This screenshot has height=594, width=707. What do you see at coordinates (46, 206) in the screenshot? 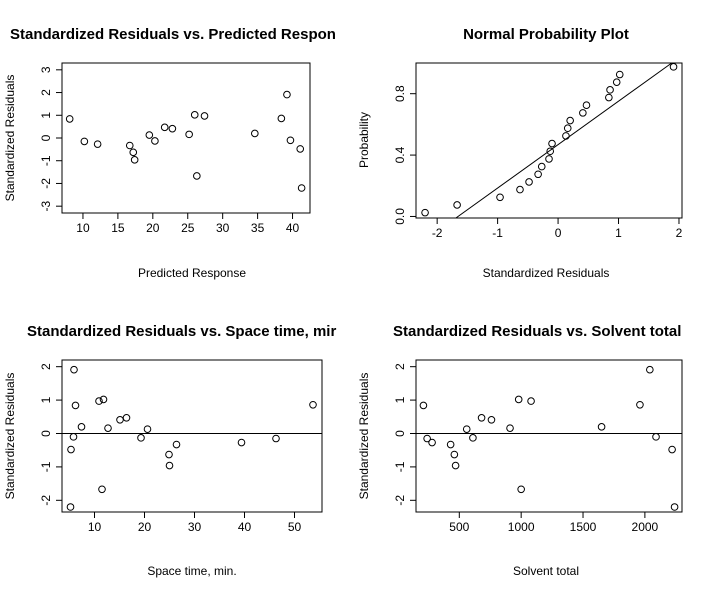
I see `y-tick-label: -3` at bounding box center [46, 206].